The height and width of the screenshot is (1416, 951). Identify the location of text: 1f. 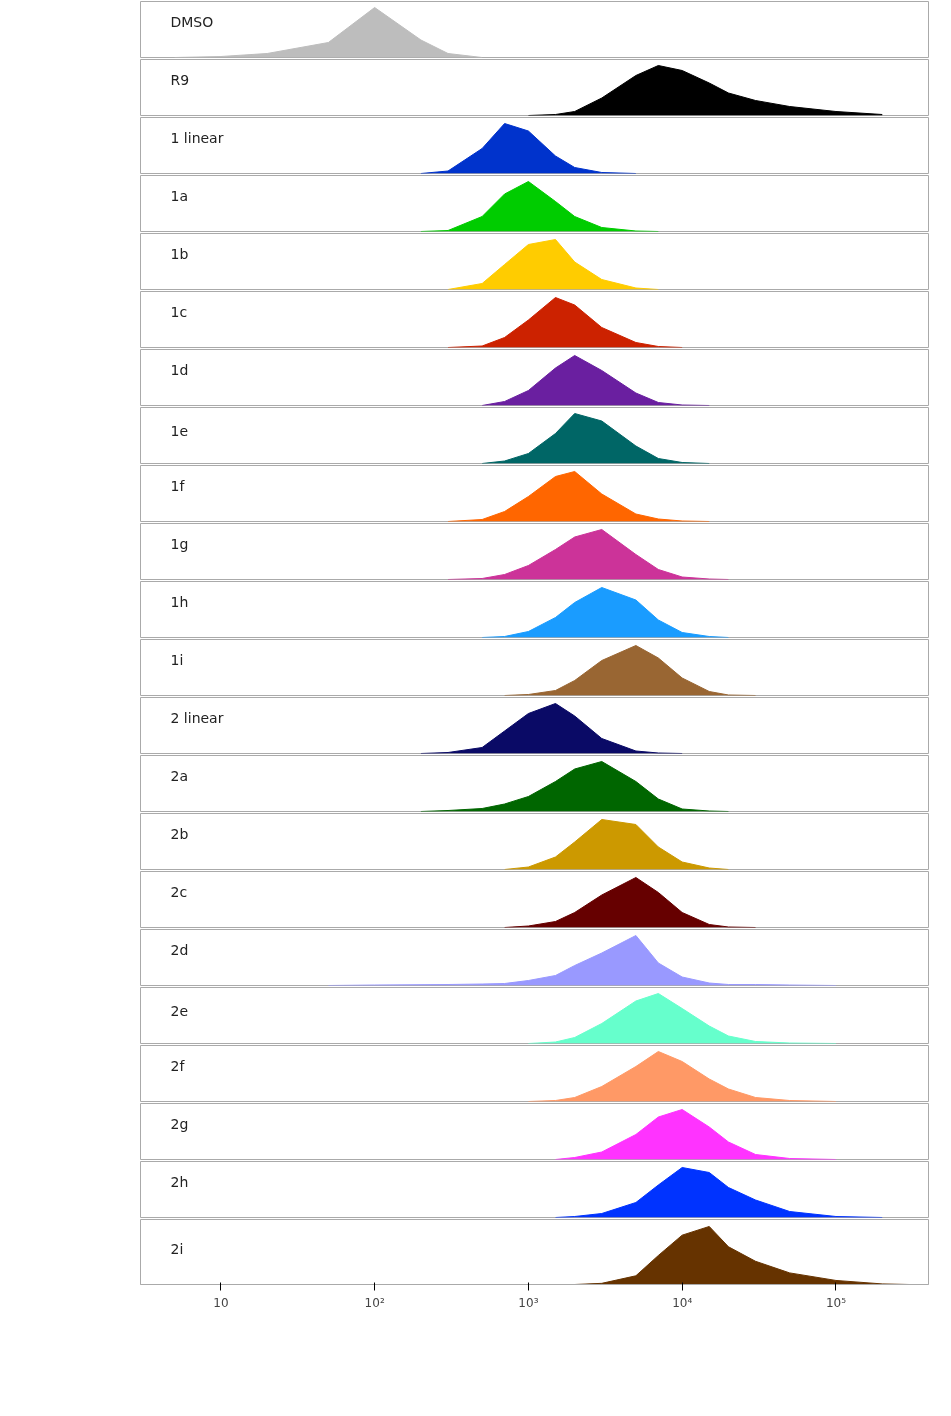
(178, 485).